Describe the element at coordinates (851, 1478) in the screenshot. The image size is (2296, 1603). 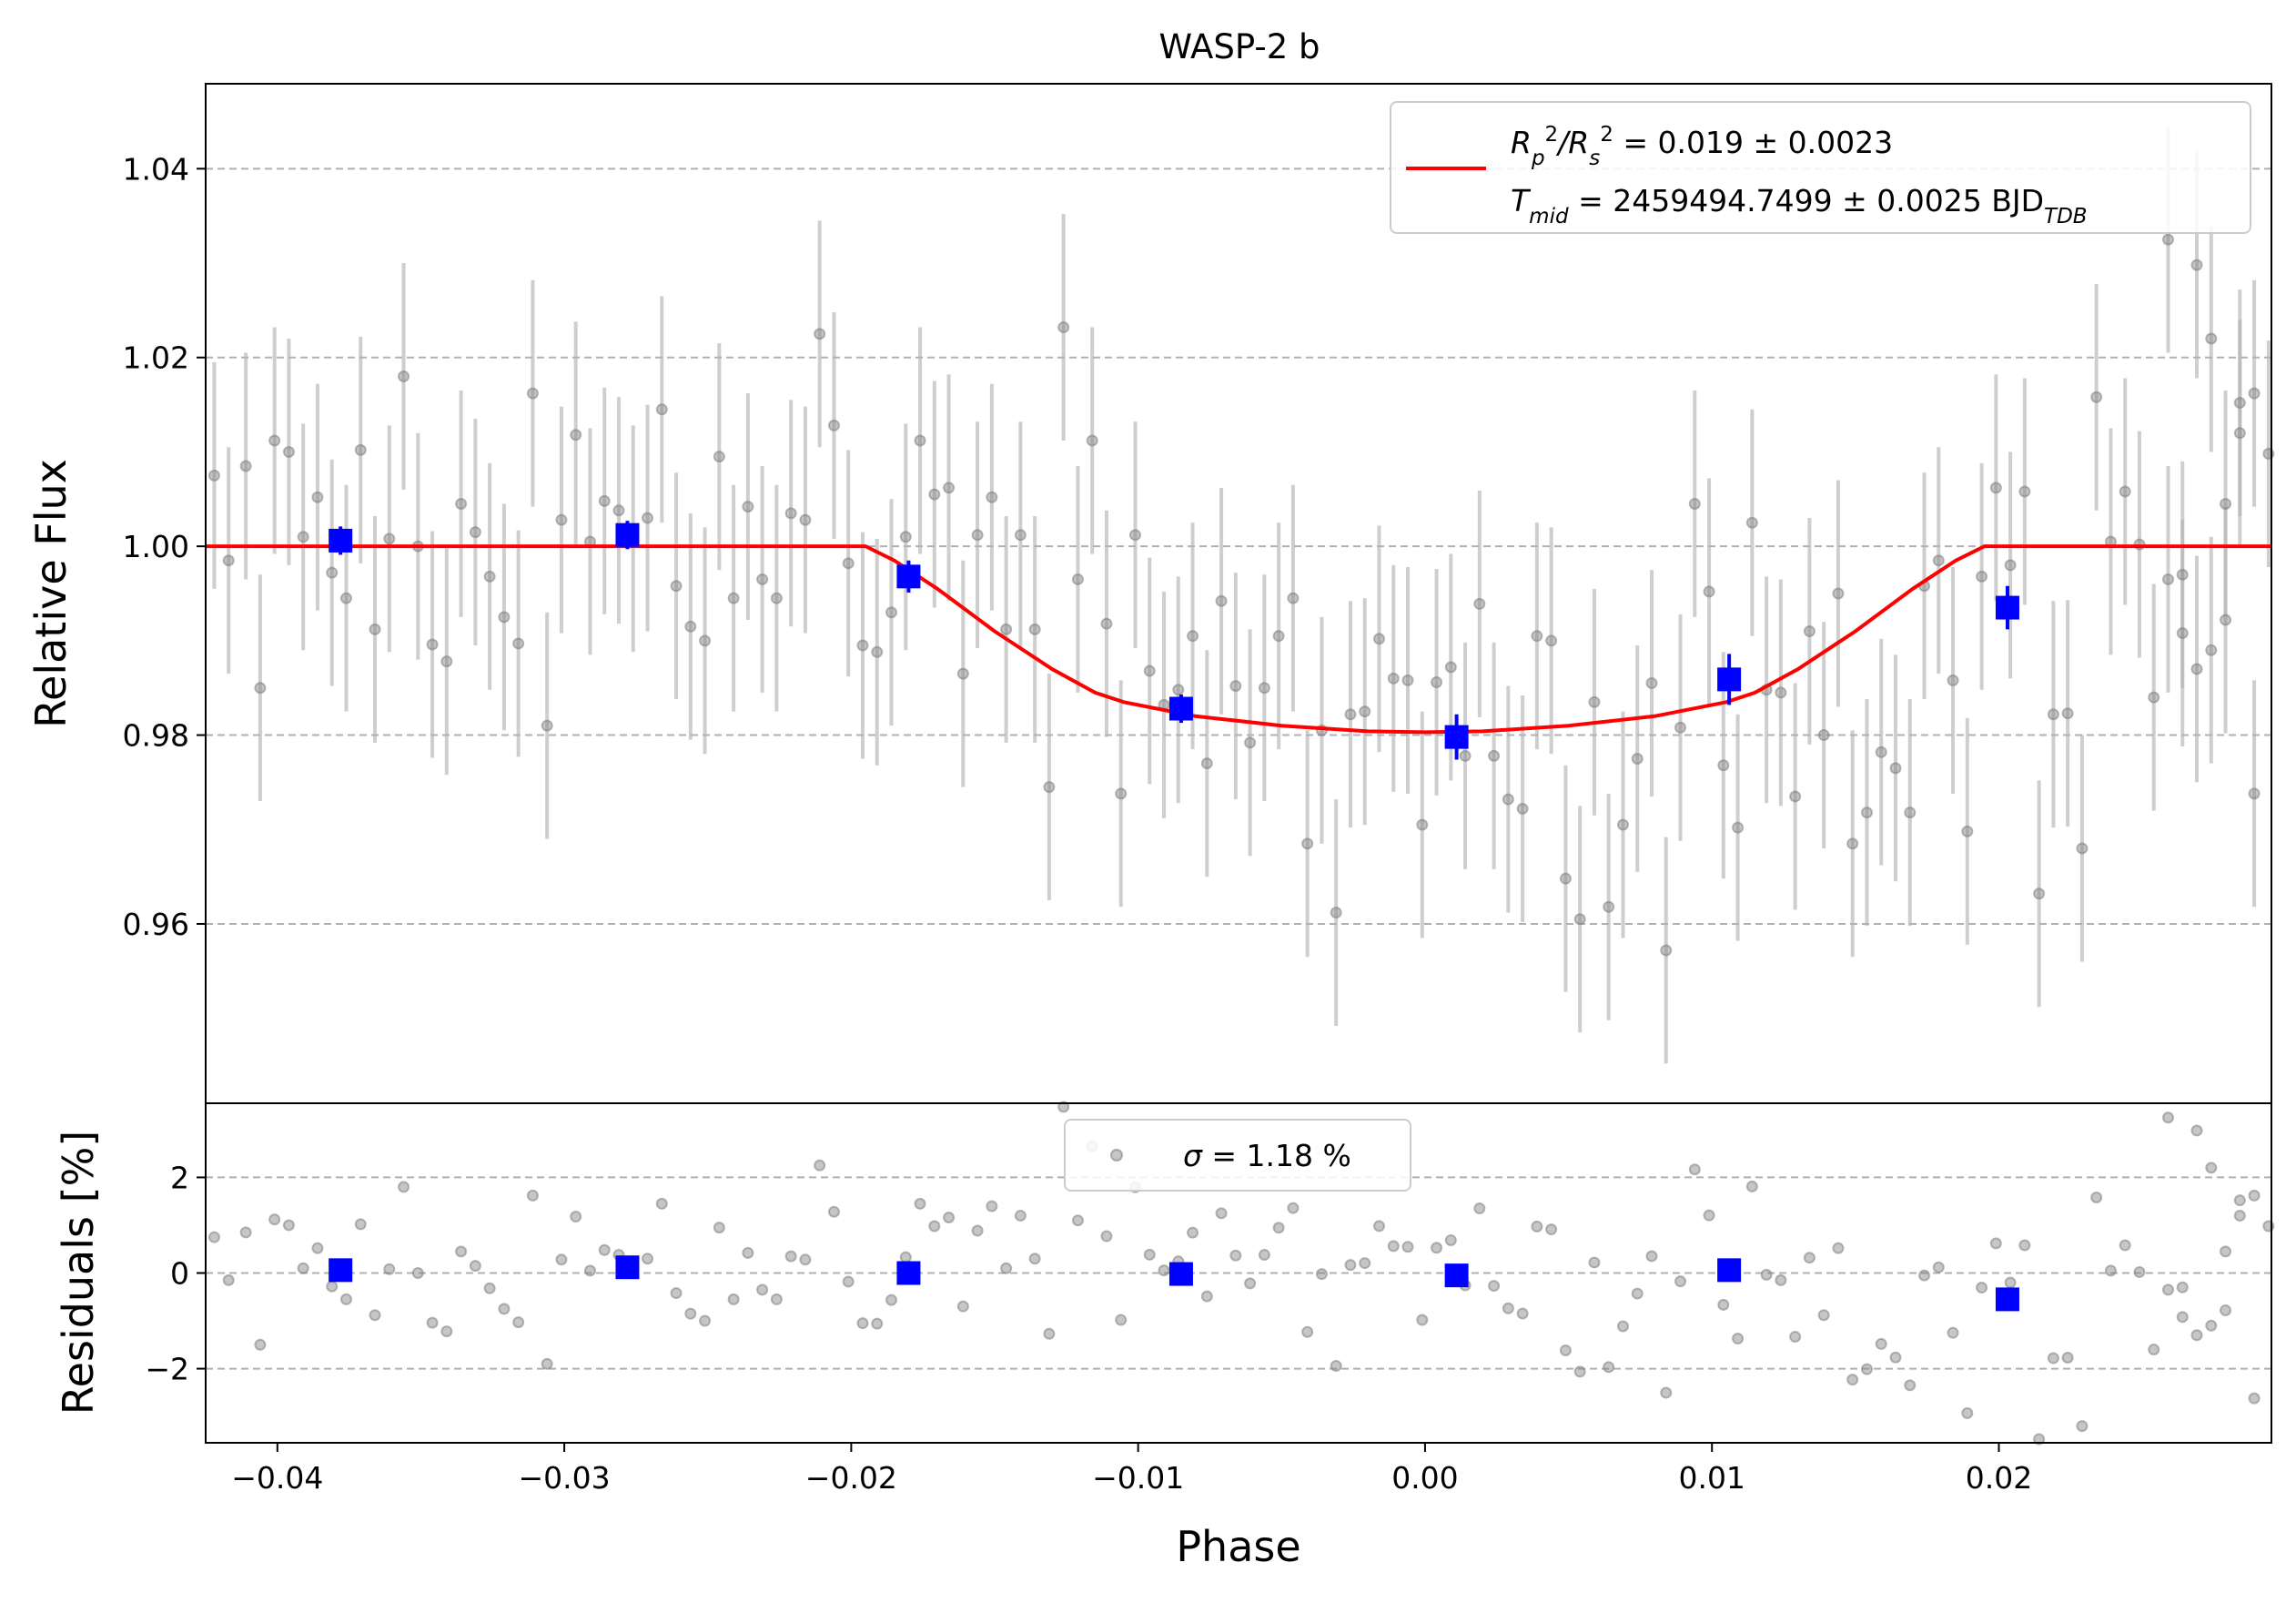
I see `x-tick-label: −0.02` at that location.